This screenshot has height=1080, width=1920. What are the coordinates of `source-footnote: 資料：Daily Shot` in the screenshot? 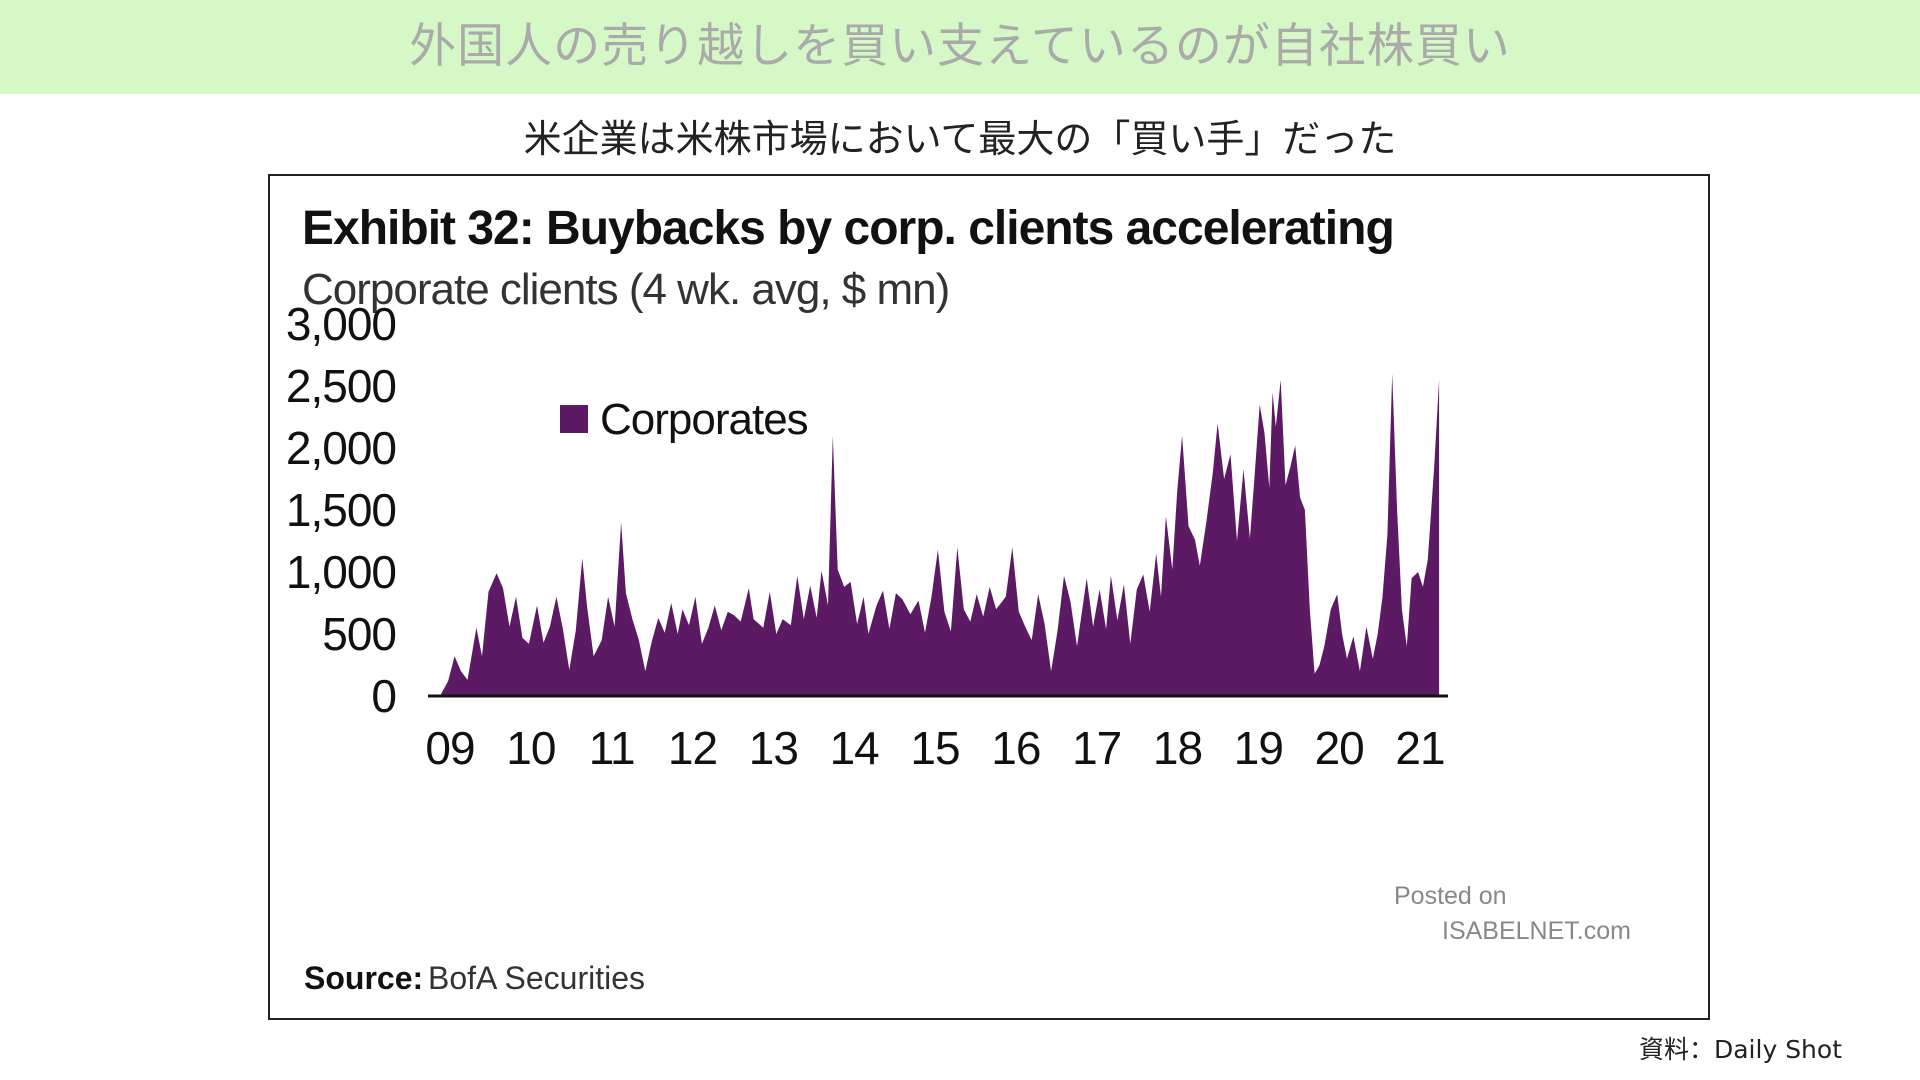 It's located at (1740, 1049).